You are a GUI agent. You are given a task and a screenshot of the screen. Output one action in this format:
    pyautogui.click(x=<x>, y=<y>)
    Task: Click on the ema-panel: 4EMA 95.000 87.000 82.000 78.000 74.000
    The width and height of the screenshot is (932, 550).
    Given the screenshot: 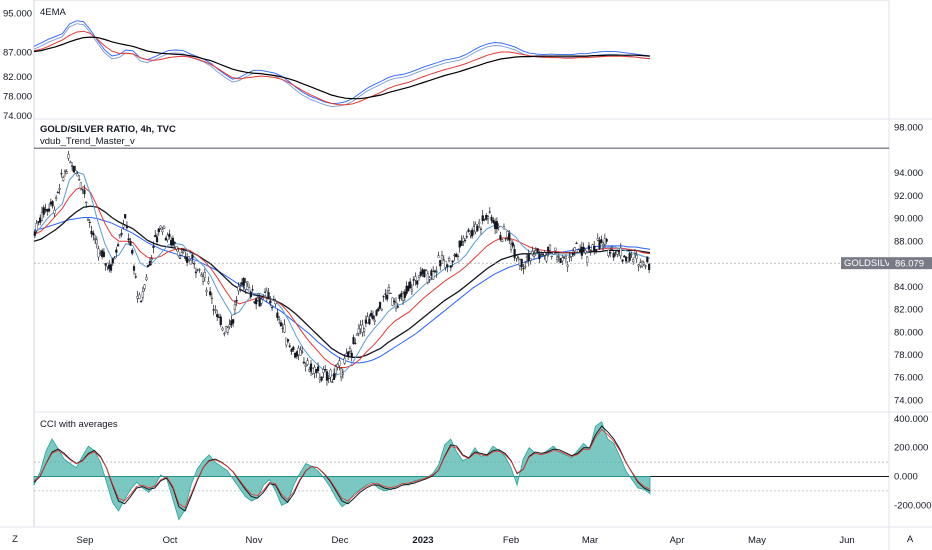 What is the action you would take?
    pyautogui.click(x=327, y=64)
    